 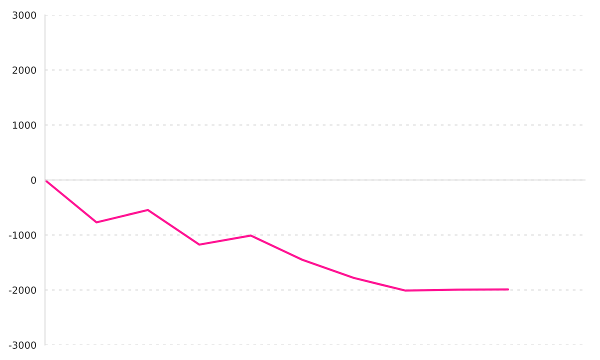 I want to click on y-tick-label: 0, so click(x=33, y=180).